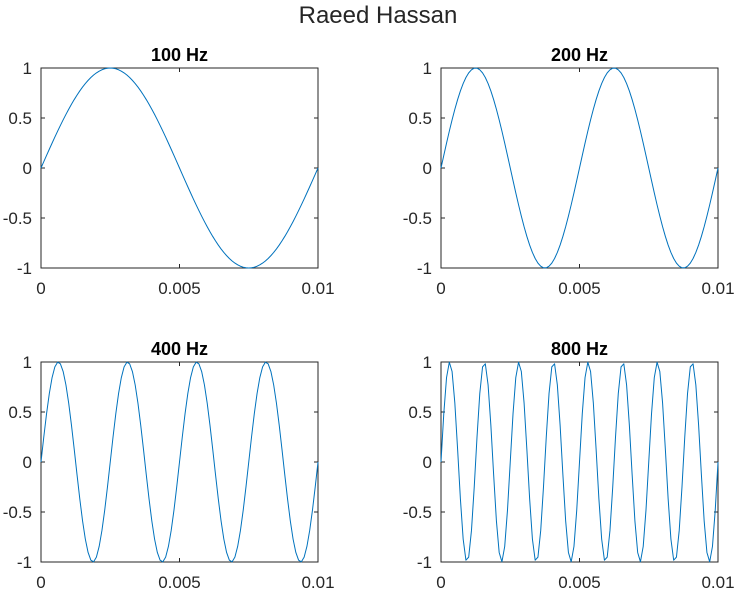 Image resolution: width=737 pixels, height=591 pixels. Describe the element at coordinates (179, 55) in the screenshot. I see `subplot-title: 100 Hz` at that location.